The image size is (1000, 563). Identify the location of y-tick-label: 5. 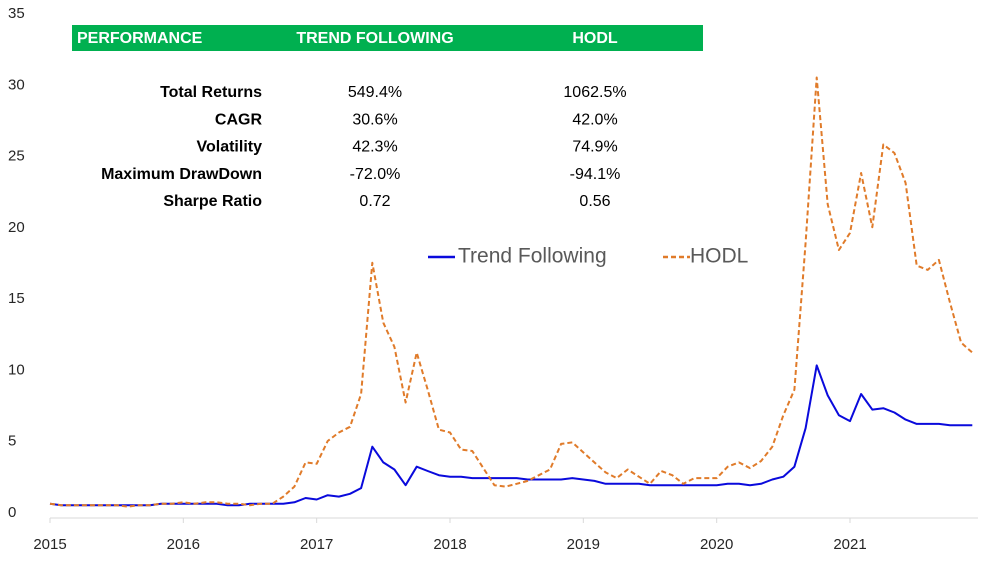
(12, 441).